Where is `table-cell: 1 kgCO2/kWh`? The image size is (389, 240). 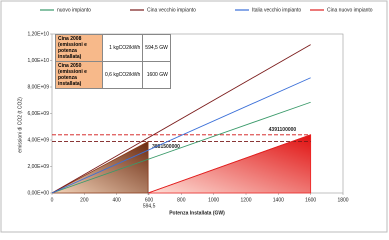
table-cell: 1 kgCO2/kWh is located at coordinates (122, 48).